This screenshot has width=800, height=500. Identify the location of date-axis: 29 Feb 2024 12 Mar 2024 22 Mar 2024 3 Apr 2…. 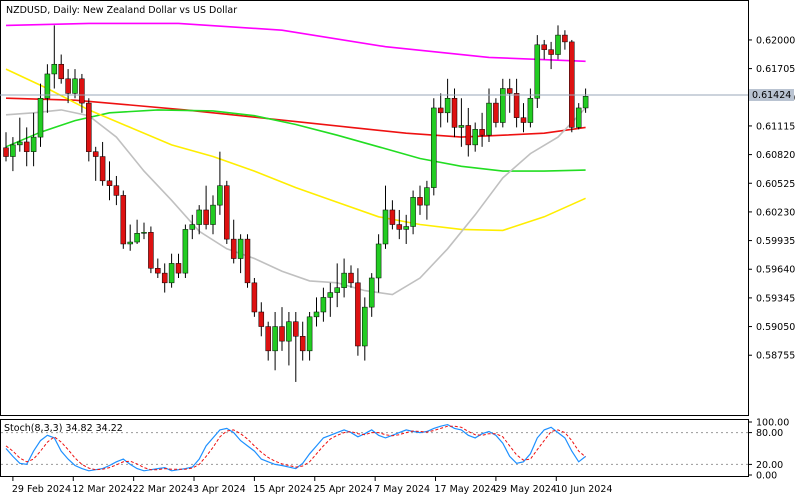
(312, 486).